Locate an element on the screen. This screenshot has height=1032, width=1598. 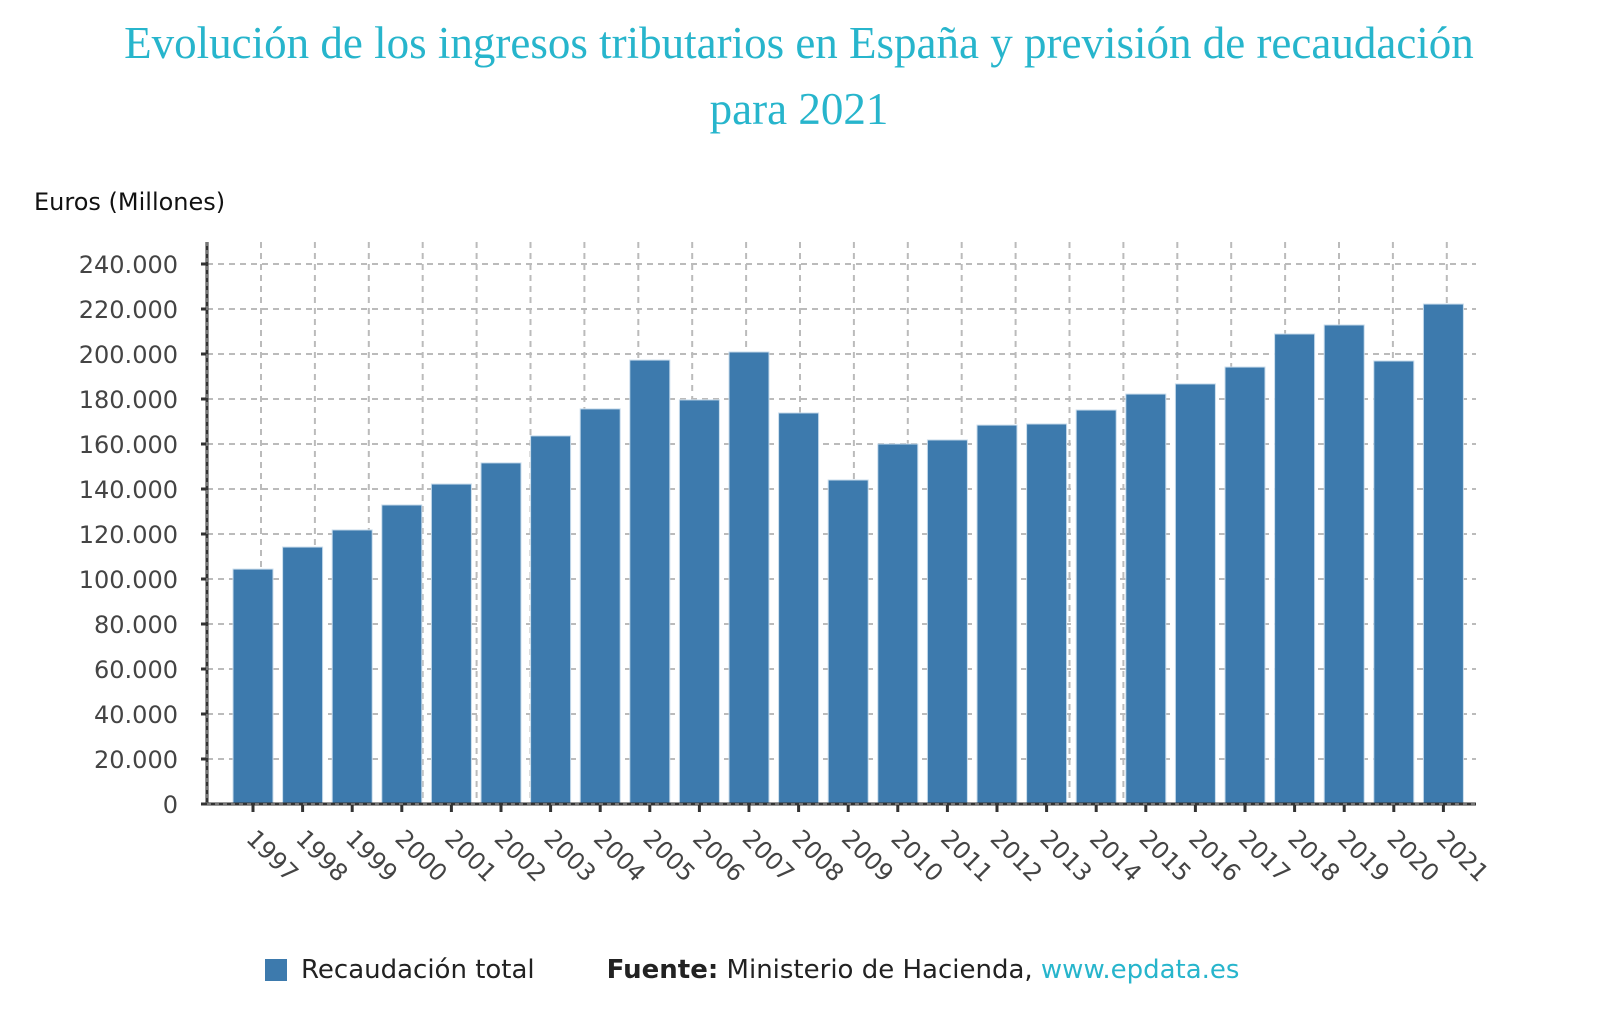
source-prefix: Fuente: is located at coordinates (662, 970).